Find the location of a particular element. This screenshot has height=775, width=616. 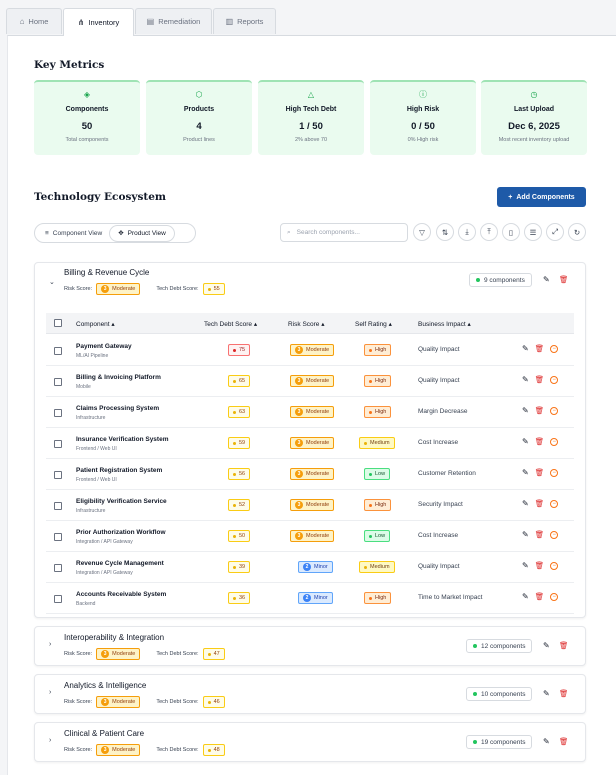

component-name: Revenue Cycle Management is located at coordinates (120, 563).